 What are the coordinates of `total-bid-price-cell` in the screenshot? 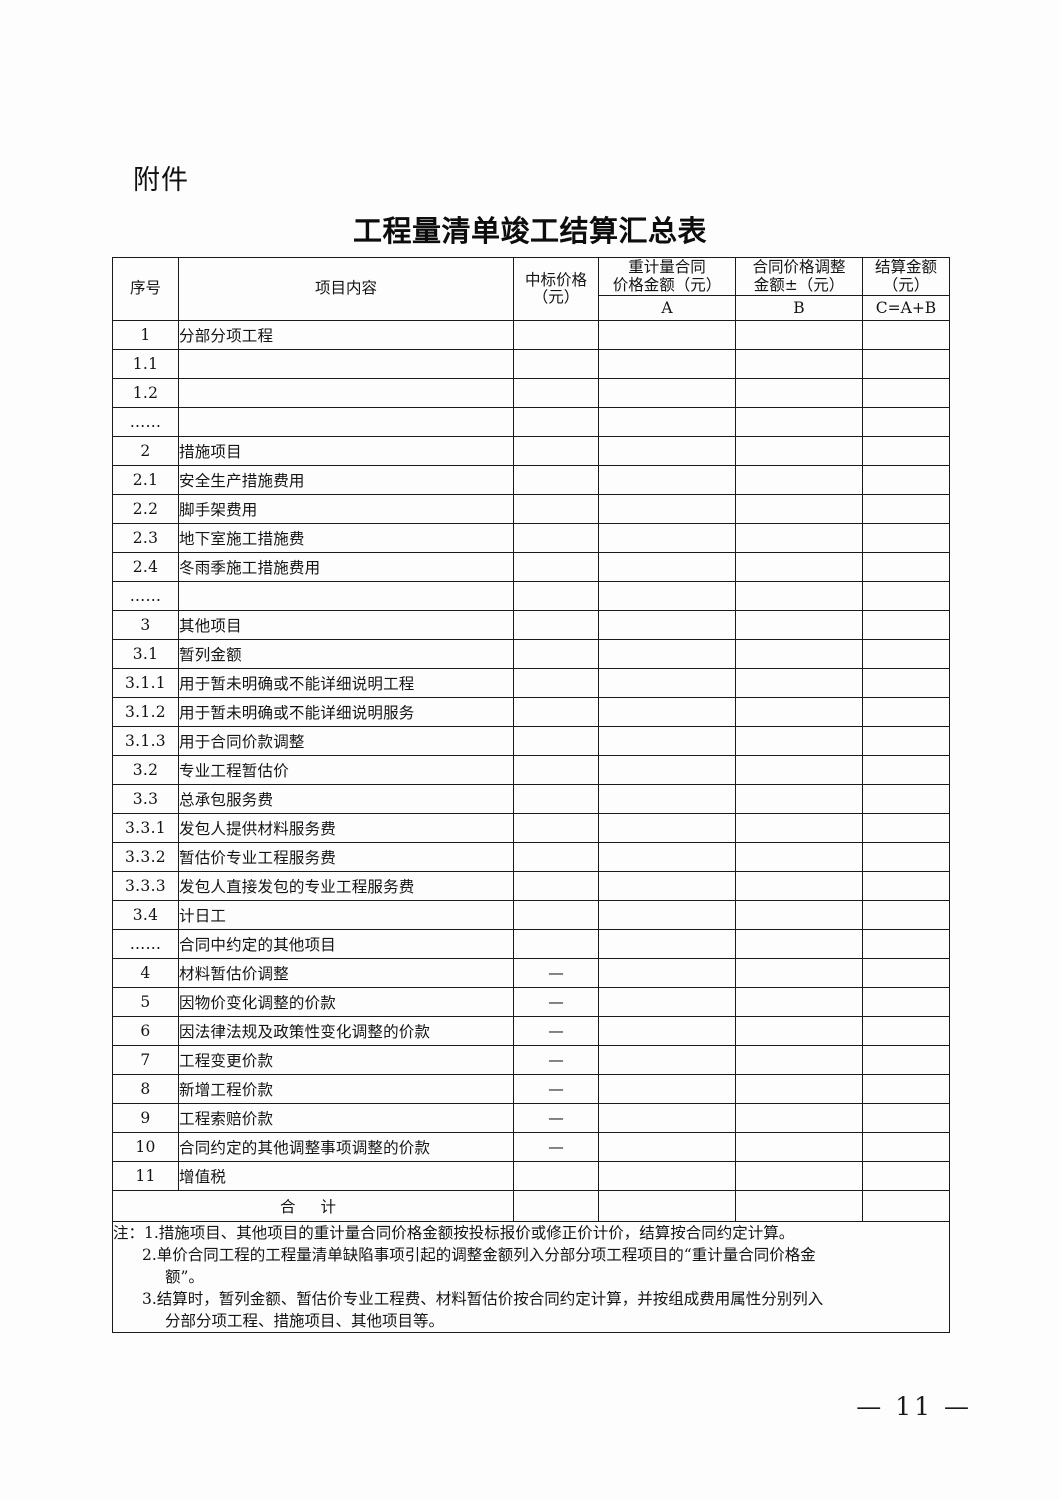 It's located at (556, 1206).